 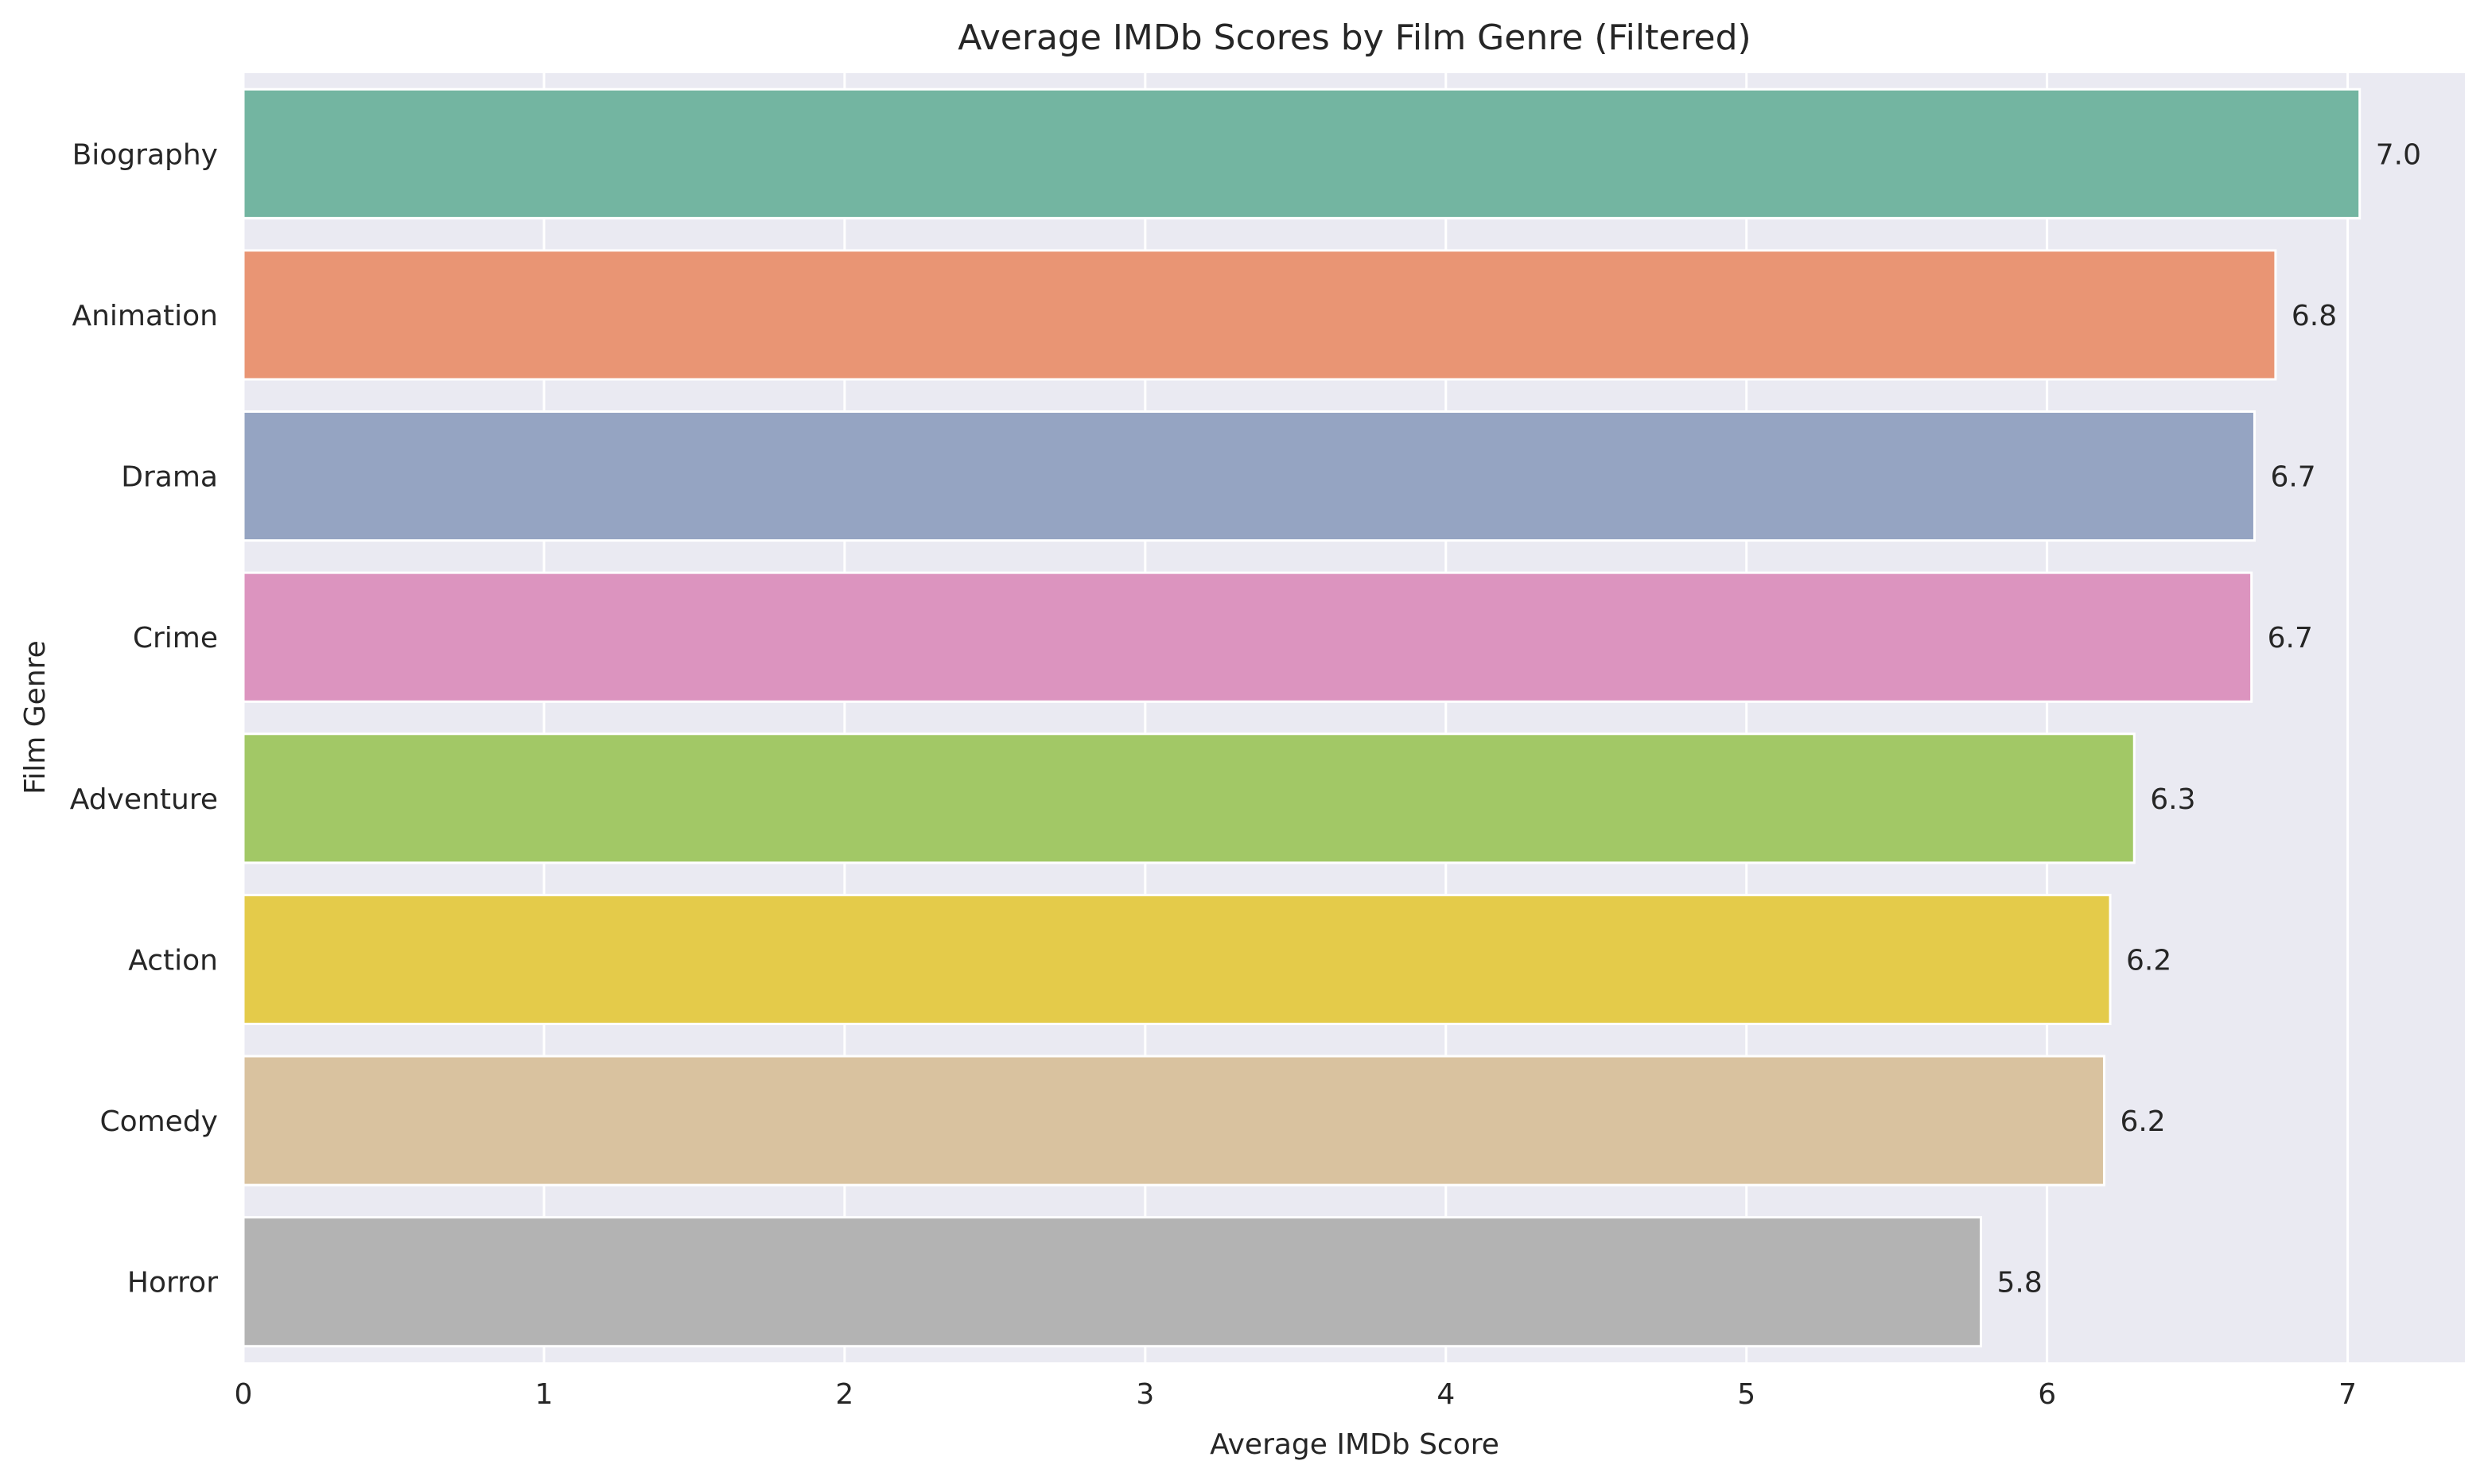 What do you see at coordinates (1746, 1394) in the screenshot?
I see `x-tick-label: 5` at bounding box center [1746, 1394].